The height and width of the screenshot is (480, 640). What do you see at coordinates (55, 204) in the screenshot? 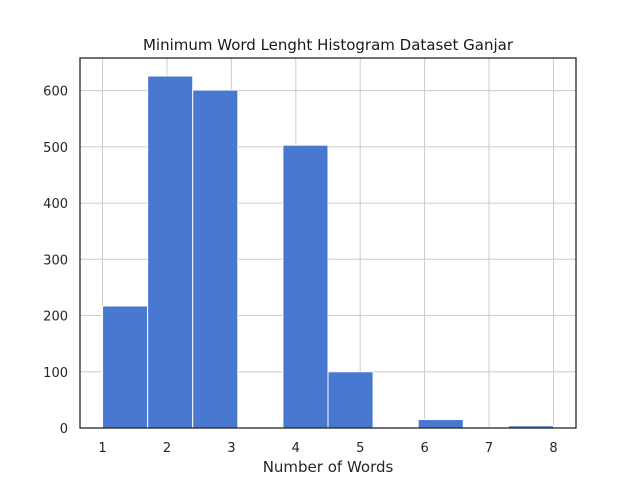
I see `y-tick-label: 400` at bounding box center [55, 204].